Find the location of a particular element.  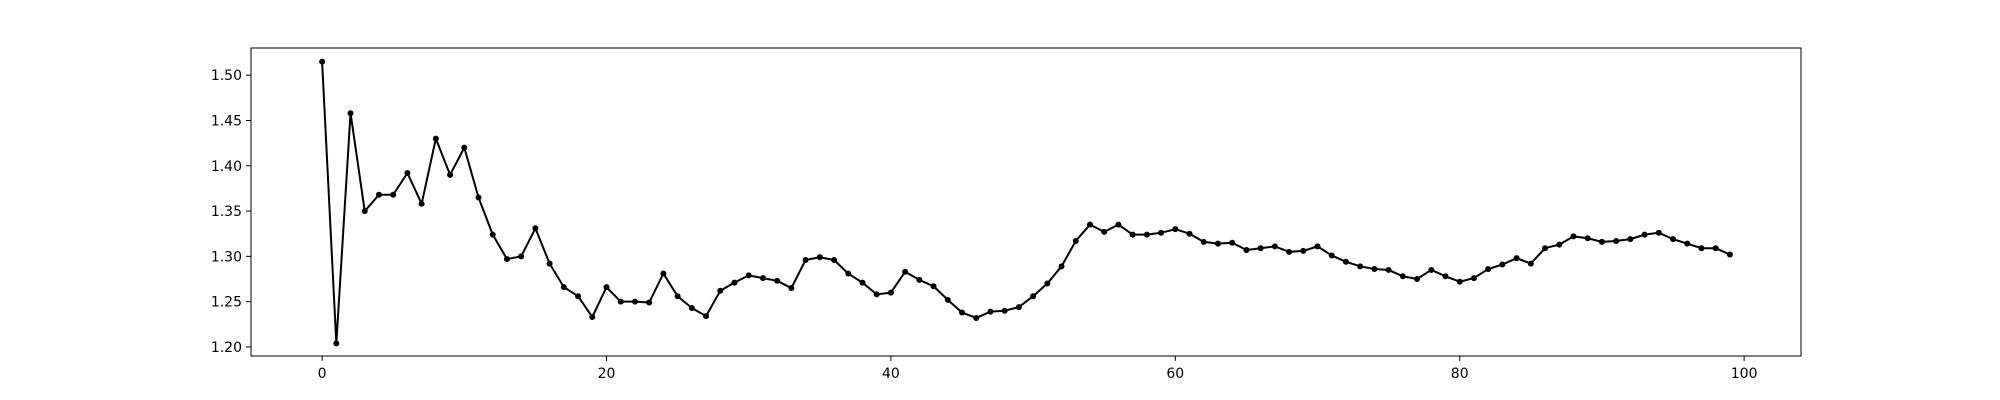

y-axis: 1.20 1.25 1.30 1.35 1.40 1.45 1.50 is located at coordinates (231, 212).